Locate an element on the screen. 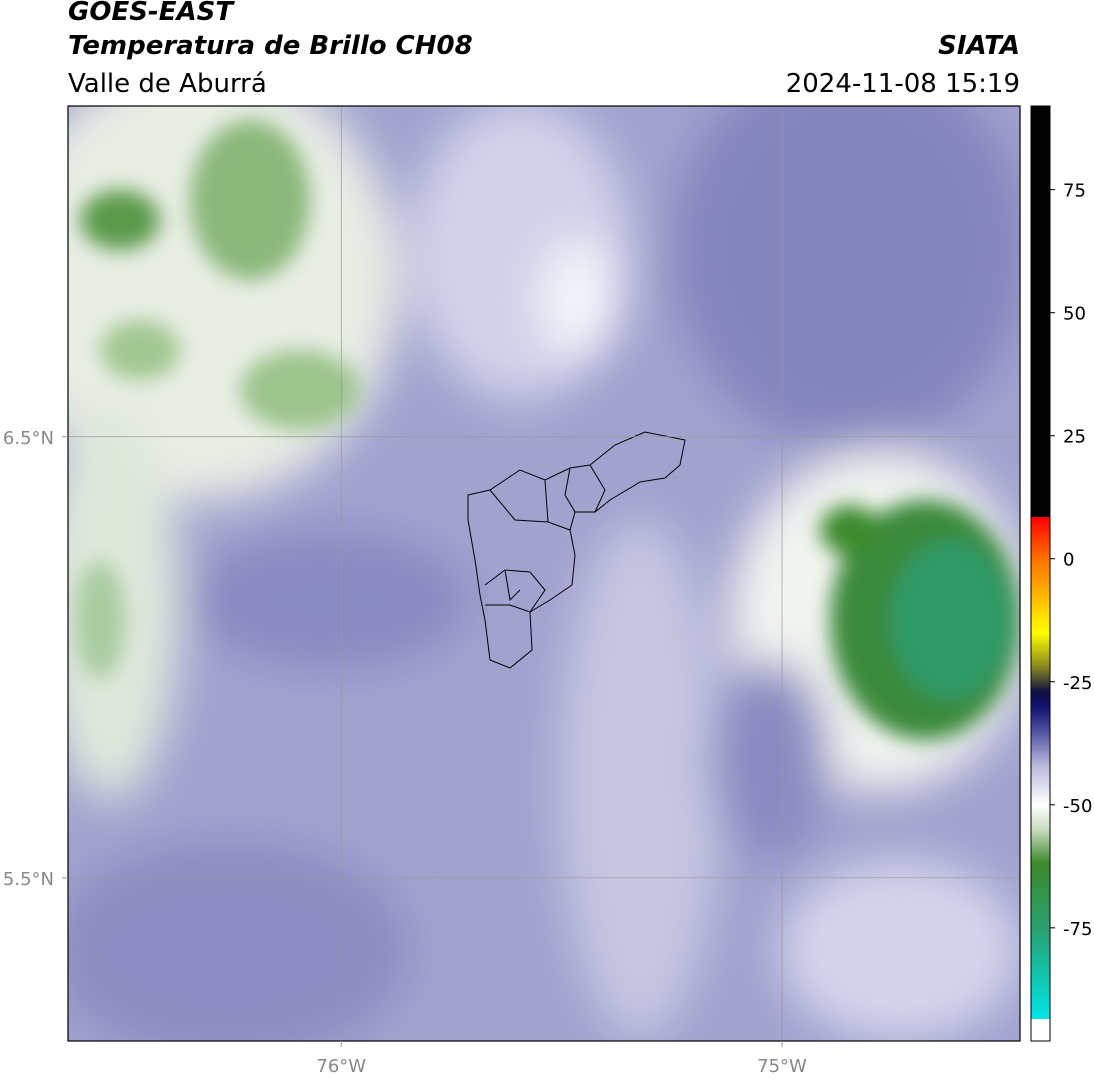 This screenshot has width=1094, height=1078. y-tick-label: 5.5°N is located at coordinates (28, 879).